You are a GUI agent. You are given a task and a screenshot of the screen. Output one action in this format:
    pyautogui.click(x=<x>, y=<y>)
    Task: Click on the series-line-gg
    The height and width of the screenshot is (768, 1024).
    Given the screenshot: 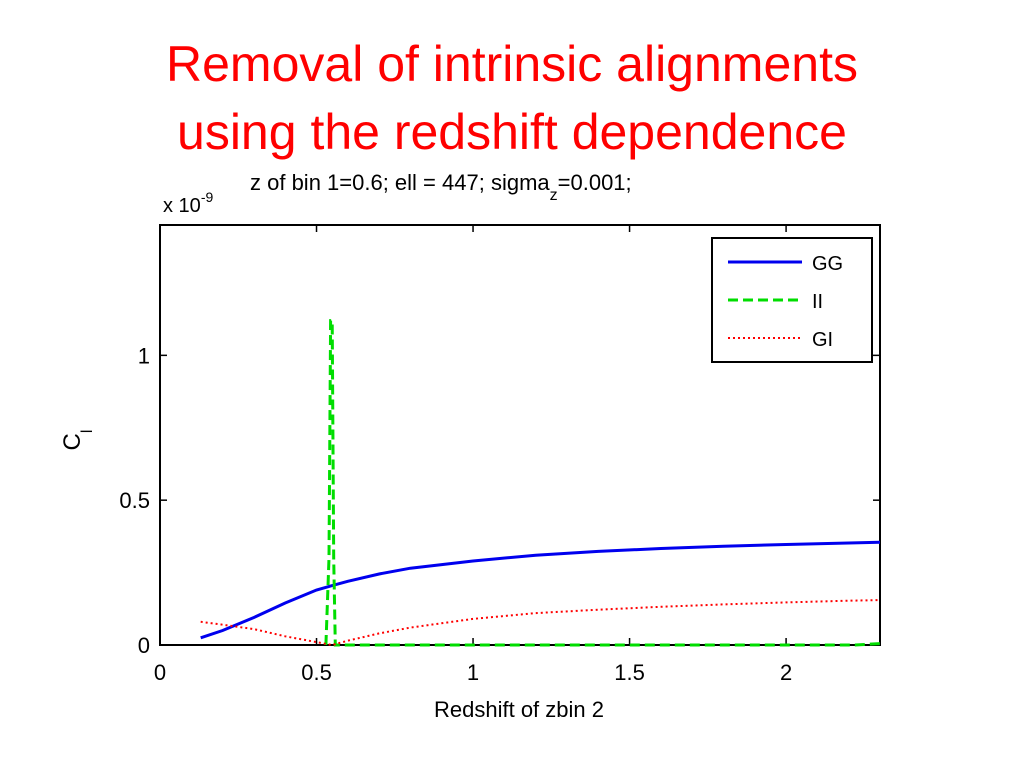 What is the action you would take?
    pyautogui.click(x=540, y=590)
    